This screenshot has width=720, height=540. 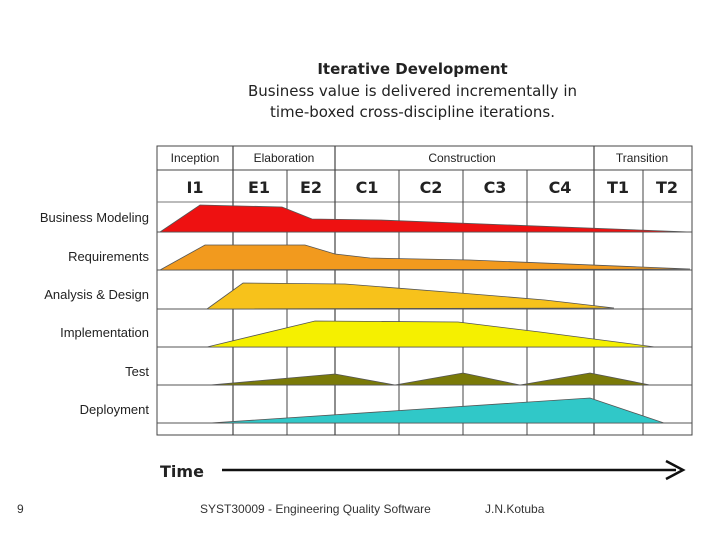 What do you see at coordinates (137, 371) in the screenshot?
I see `discipline-label-test: Test` at bounding box center [137, 371].